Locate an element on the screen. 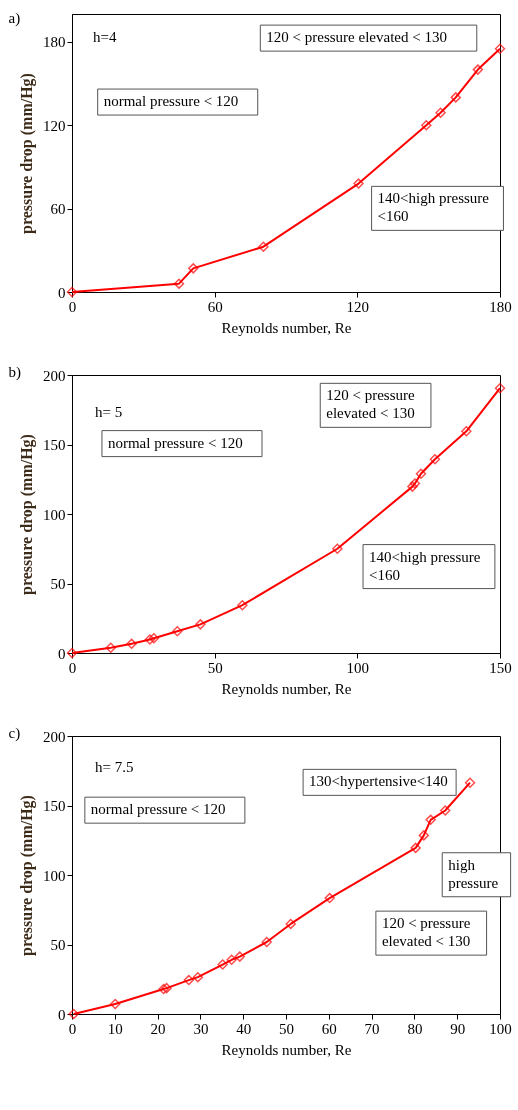  annotation: h= 5 is located at coordinates (109, 412).